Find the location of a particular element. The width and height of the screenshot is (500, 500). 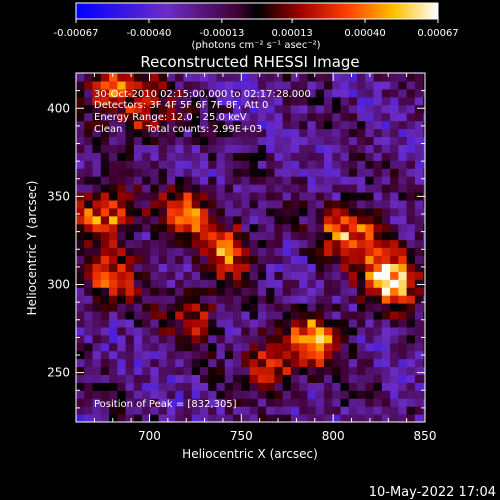

colorbar is located at coordinates (257, 11).